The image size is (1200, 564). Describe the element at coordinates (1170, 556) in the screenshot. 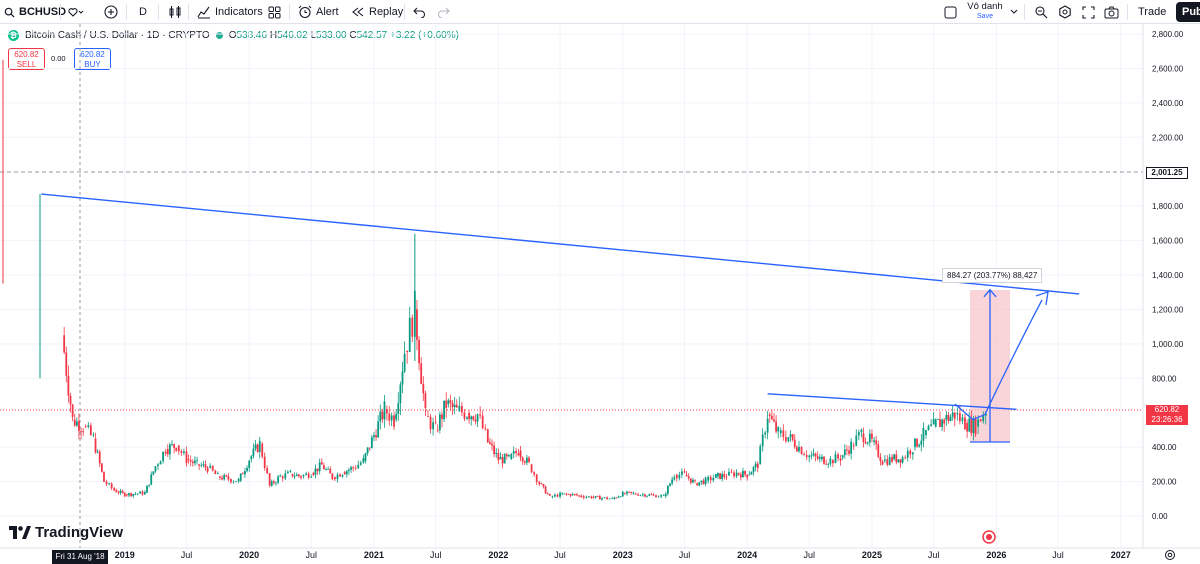

I see `scale-settings-button` at that location.